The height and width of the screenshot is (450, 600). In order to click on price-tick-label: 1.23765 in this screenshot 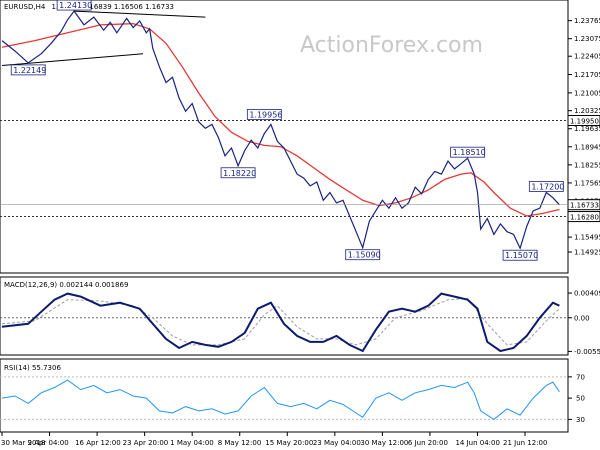, I will do `click(587, 21)`.